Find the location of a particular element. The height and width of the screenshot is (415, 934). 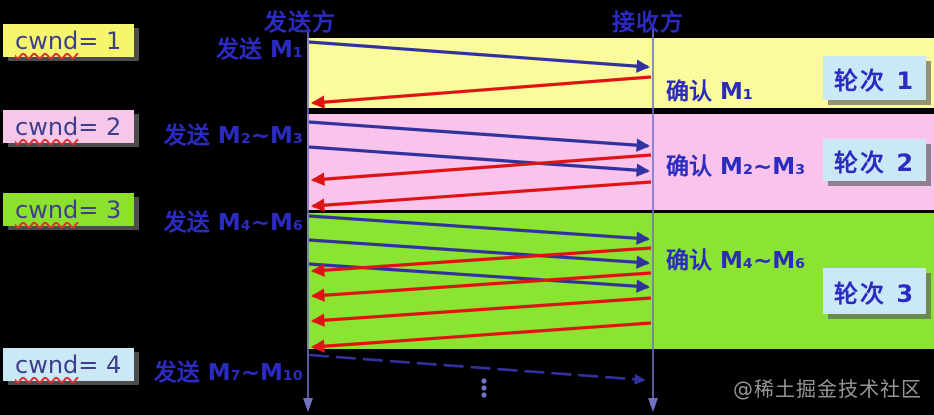

send-label-round-3: 发送 M₄~M₆ is located at coordinates (233, 223).